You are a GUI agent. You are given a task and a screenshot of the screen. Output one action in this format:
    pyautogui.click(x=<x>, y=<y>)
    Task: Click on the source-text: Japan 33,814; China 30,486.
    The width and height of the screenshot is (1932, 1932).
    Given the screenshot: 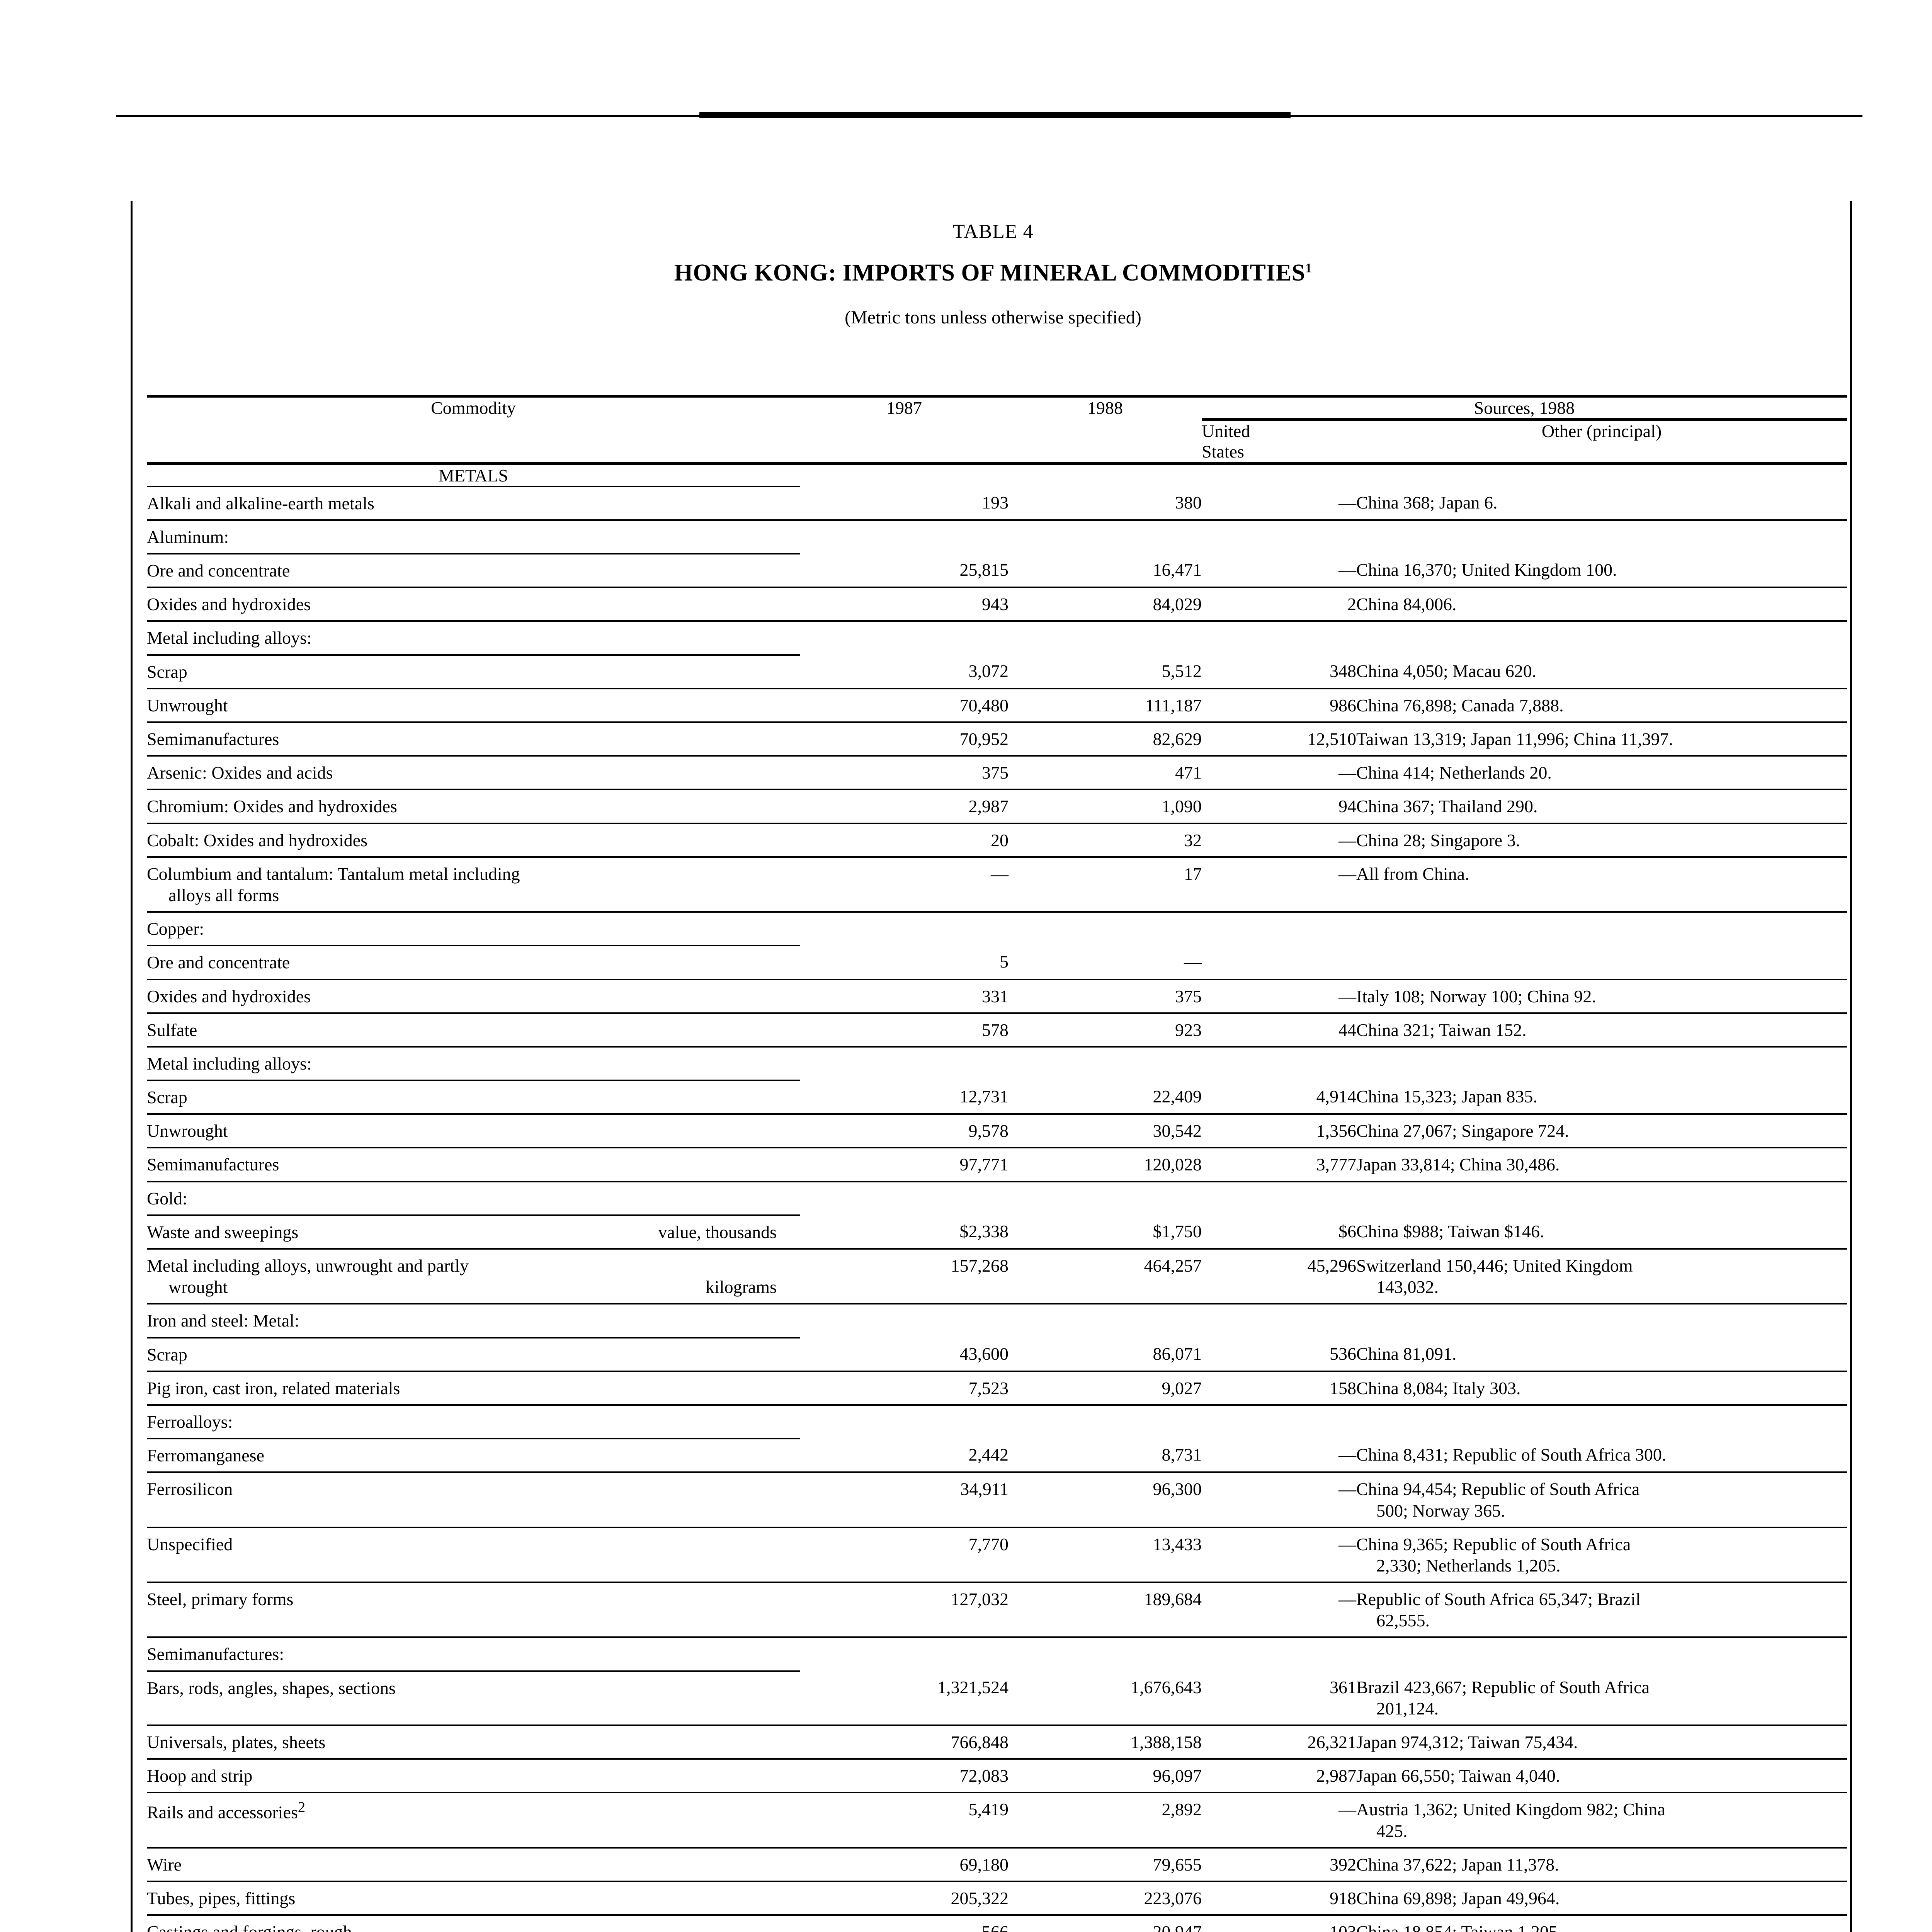 What is the action you would take?
    pyautogui.click(x=1458, y=1165)
    